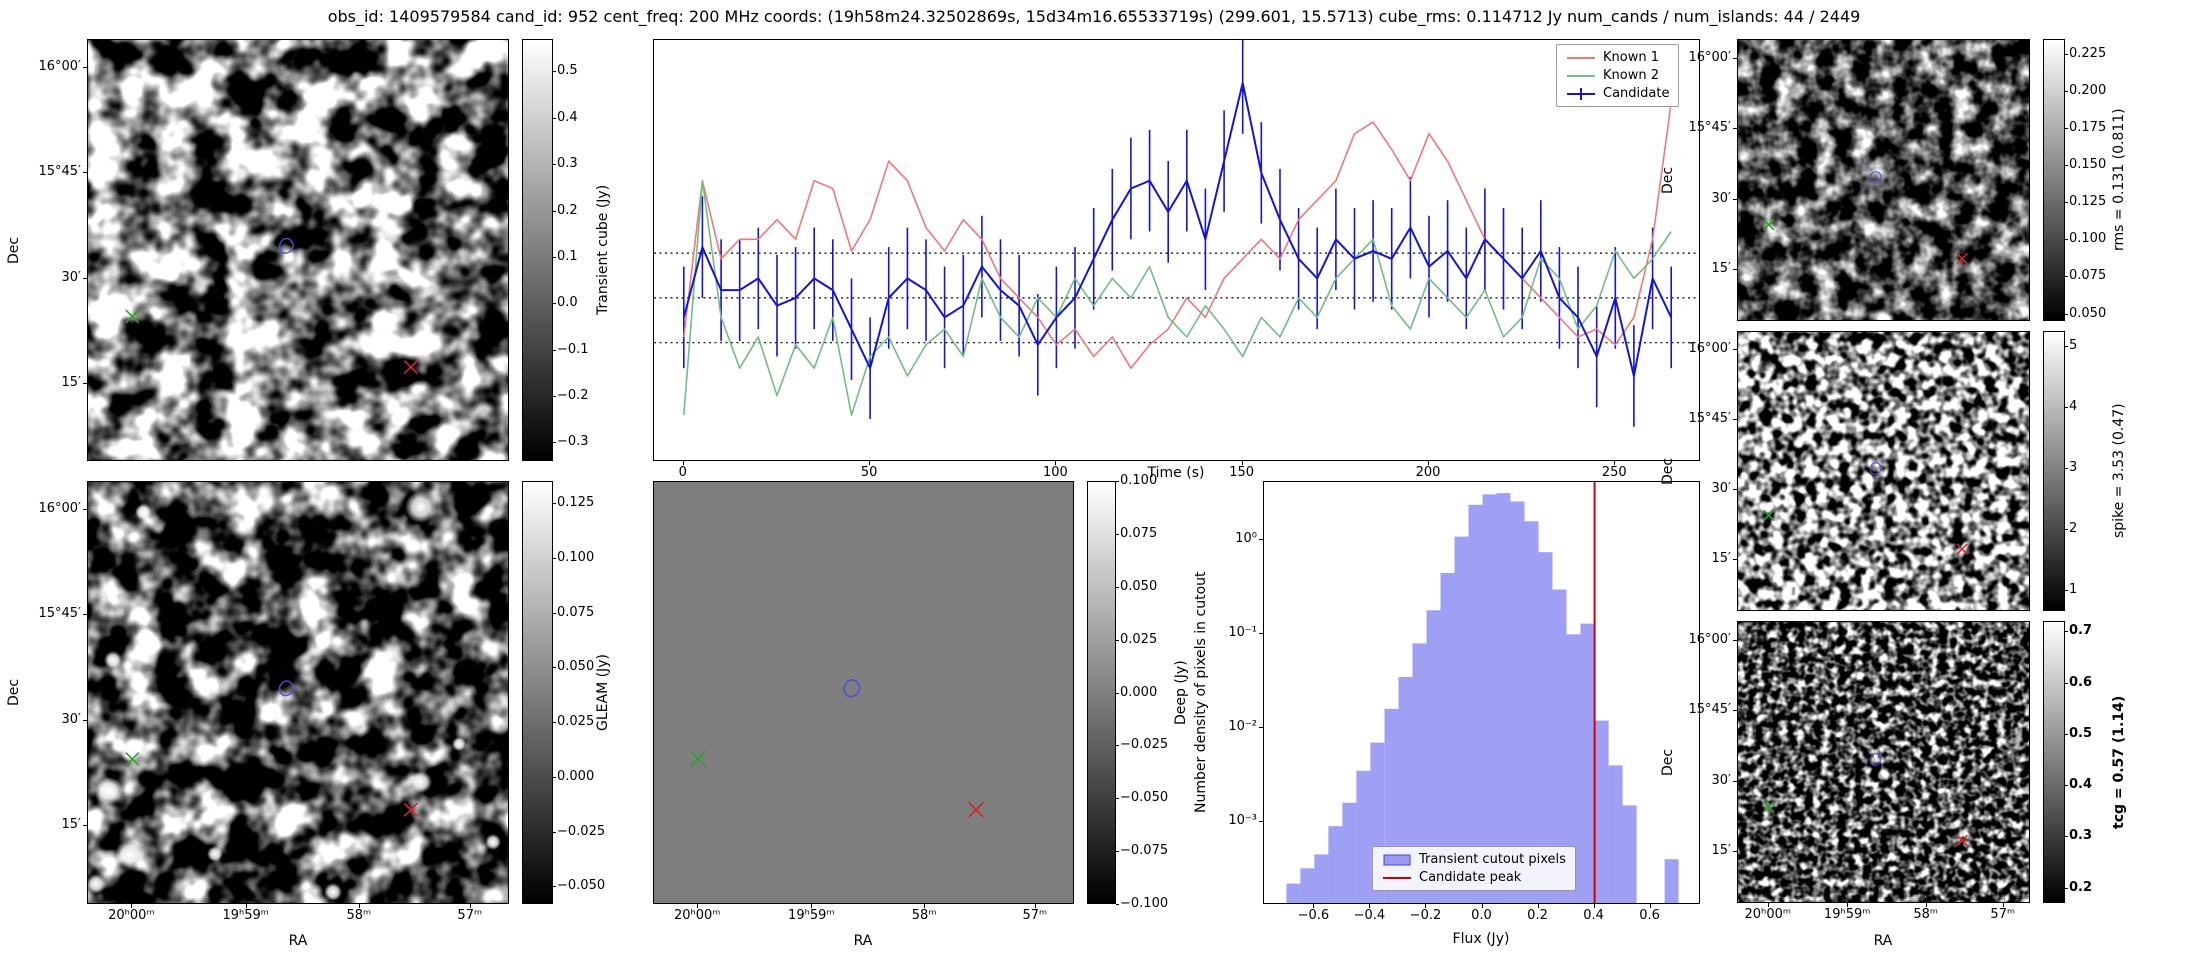 The image size is (2188, 960). I want to click on legend-entry-candidate: Candidate, so click(1617, 93).